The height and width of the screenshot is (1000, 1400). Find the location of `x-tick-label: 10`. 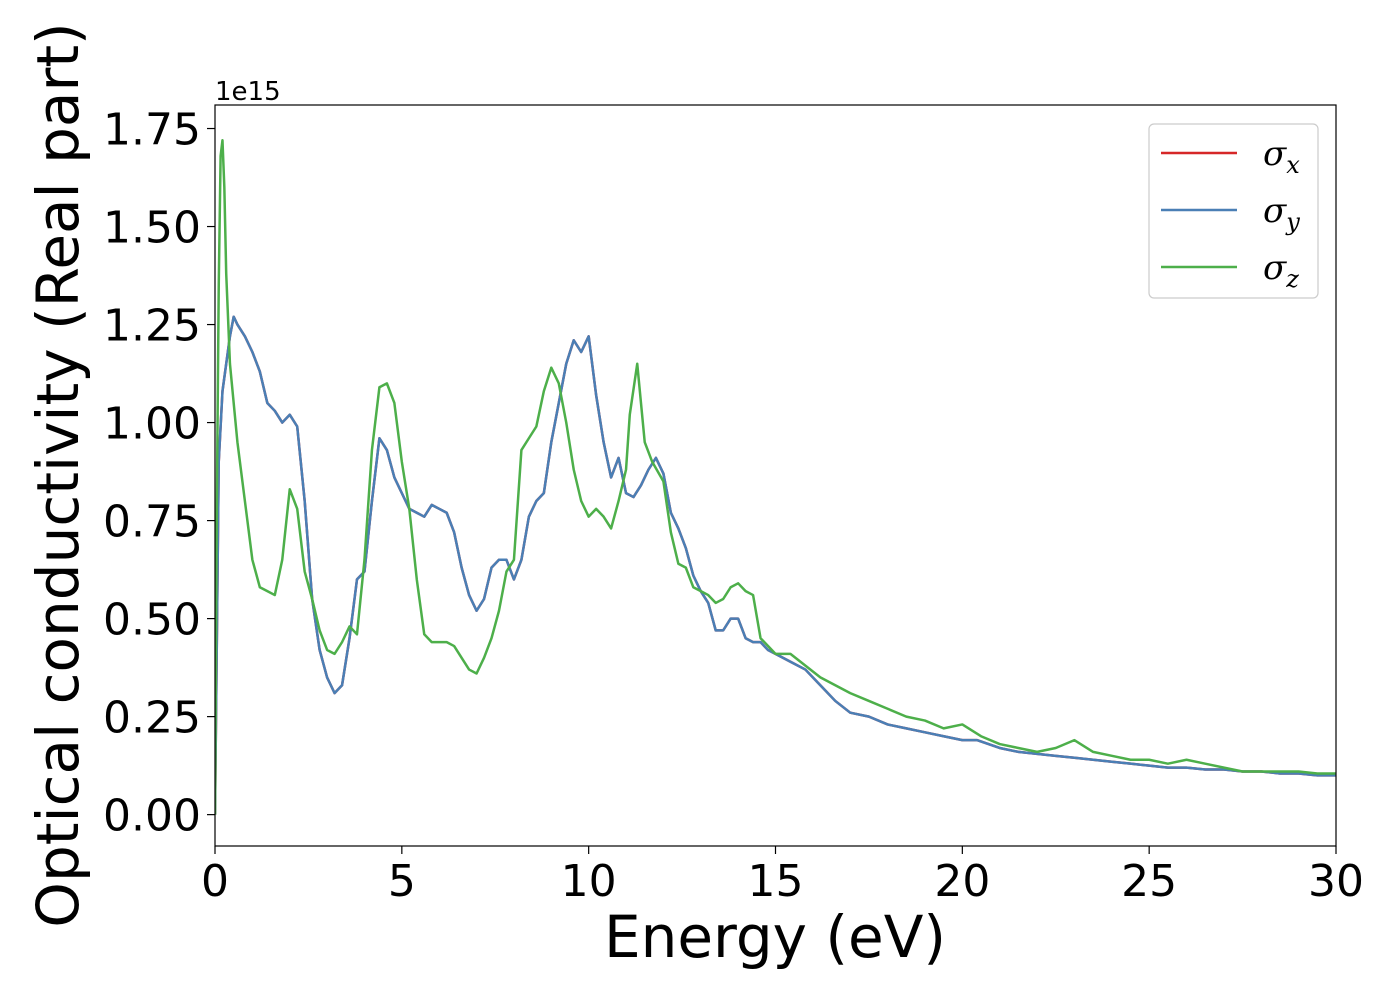

x-tick-label: 10 is located at coordinates (589, 881).